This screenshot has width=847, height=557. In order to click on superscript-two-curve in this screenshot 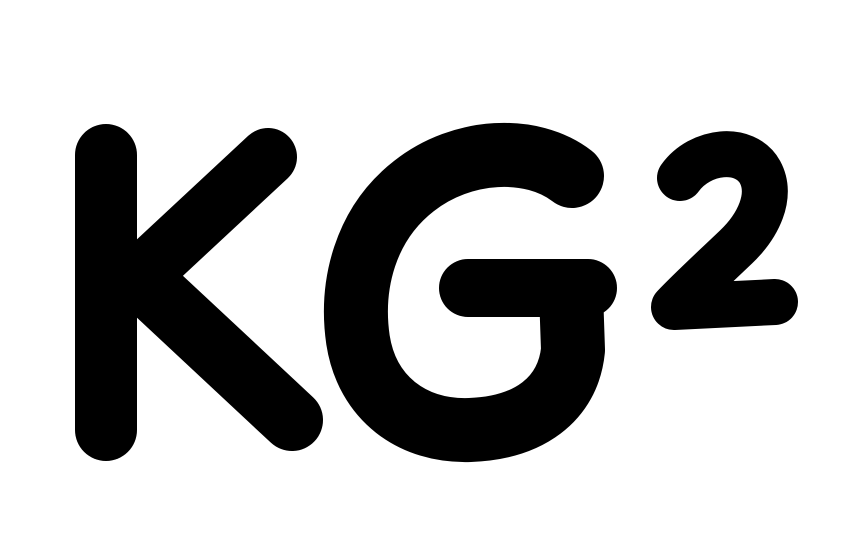, I will do `click(724, 230)`.